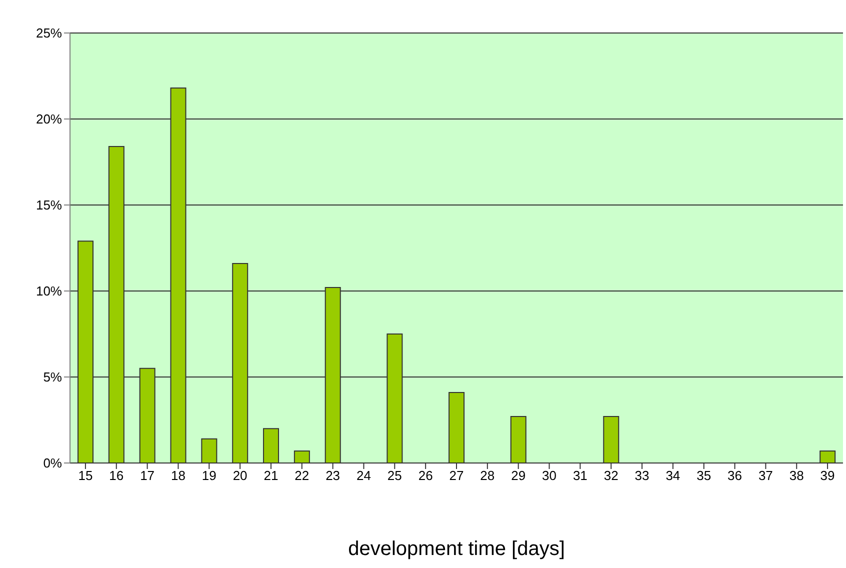  What do you see at coordinates (49, 291) in the screenshot?
I see `y-tick-label: 10%` at bounding box center [49, 291].